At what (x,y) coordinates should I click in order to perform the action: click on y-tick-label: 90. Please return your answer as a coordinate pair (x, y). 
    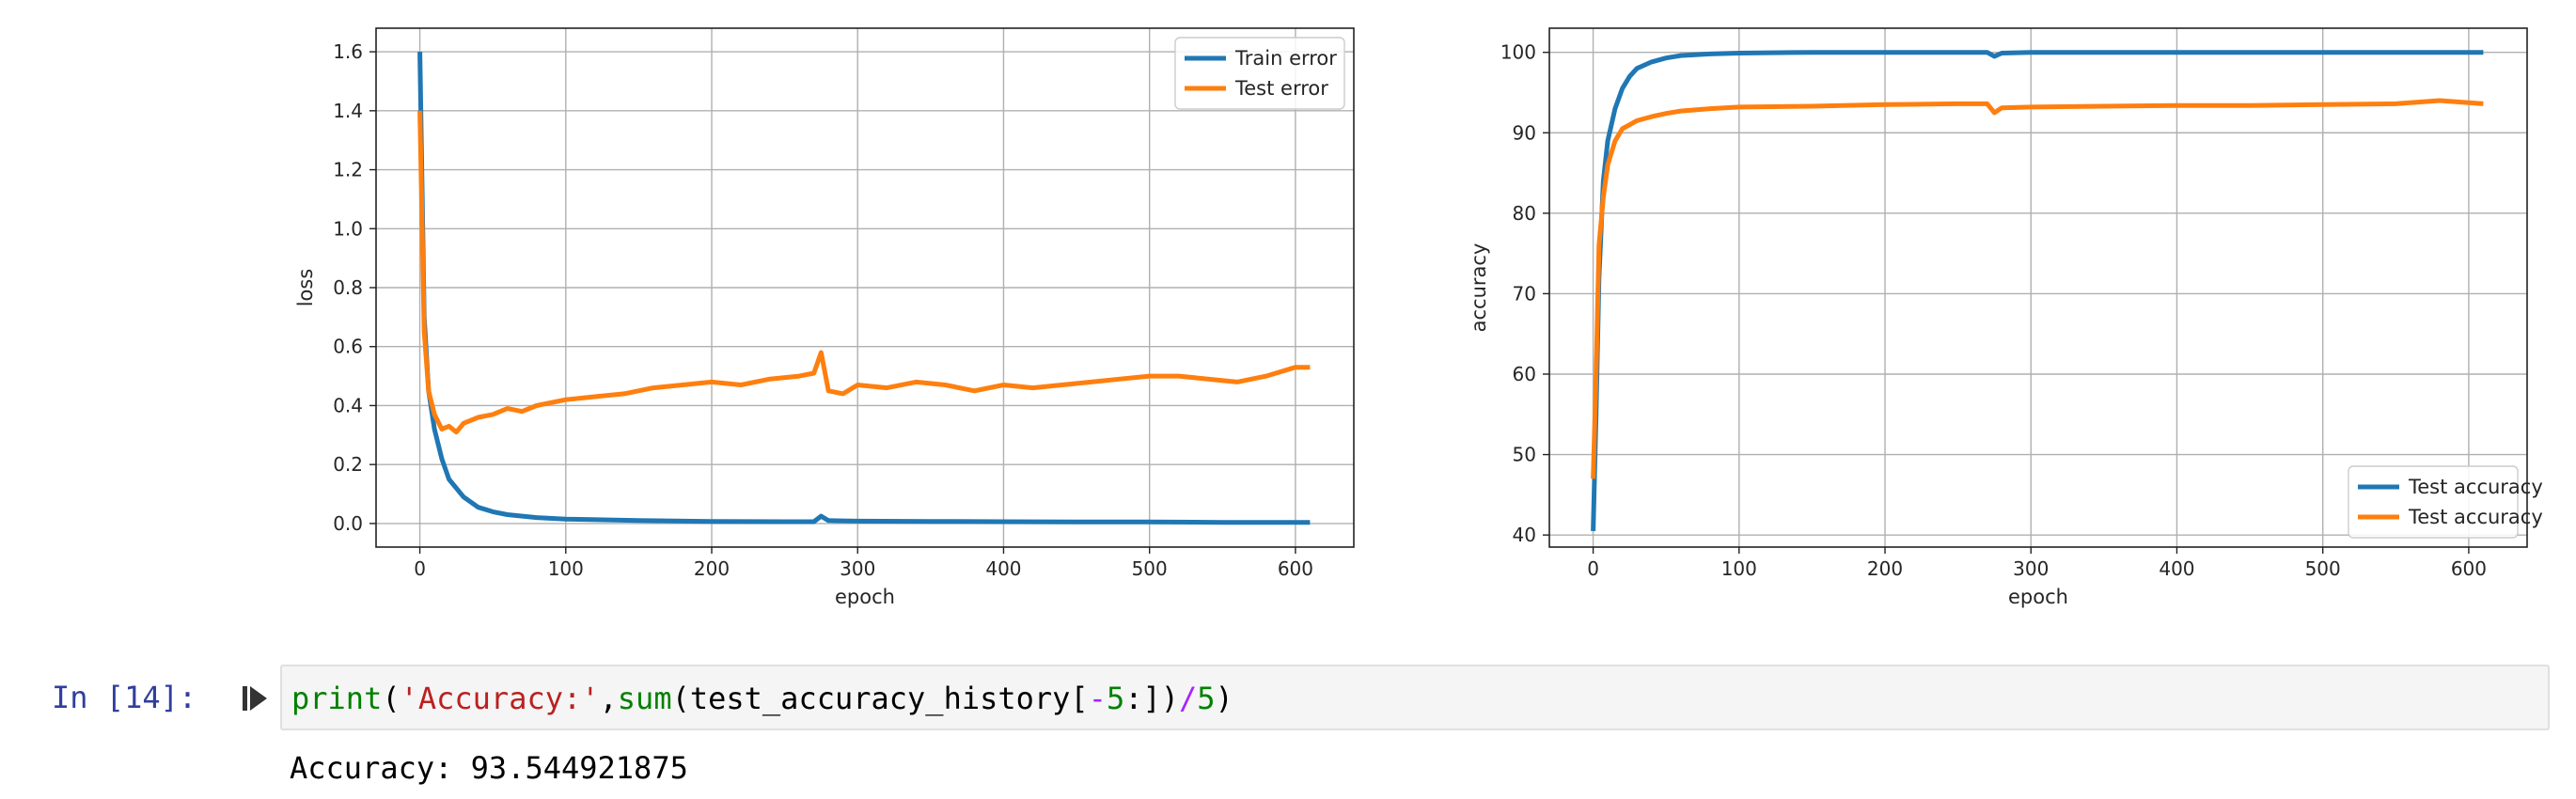
    Looking at the image, I should click on (1525, 132).